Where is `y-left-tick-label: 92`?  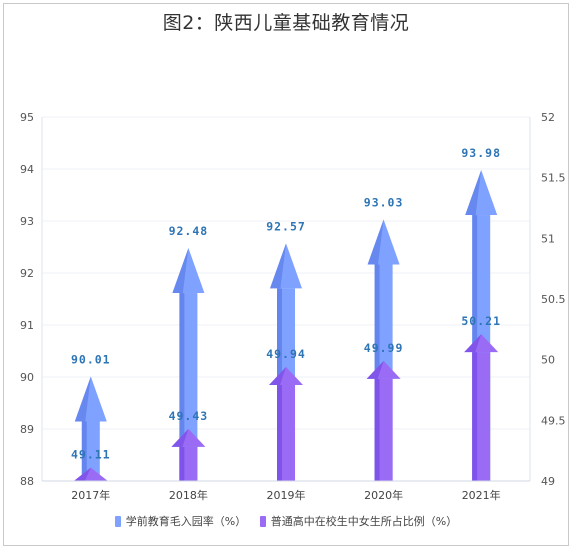 y-left-tick-label: 92 is located at coordinates (27, 273).